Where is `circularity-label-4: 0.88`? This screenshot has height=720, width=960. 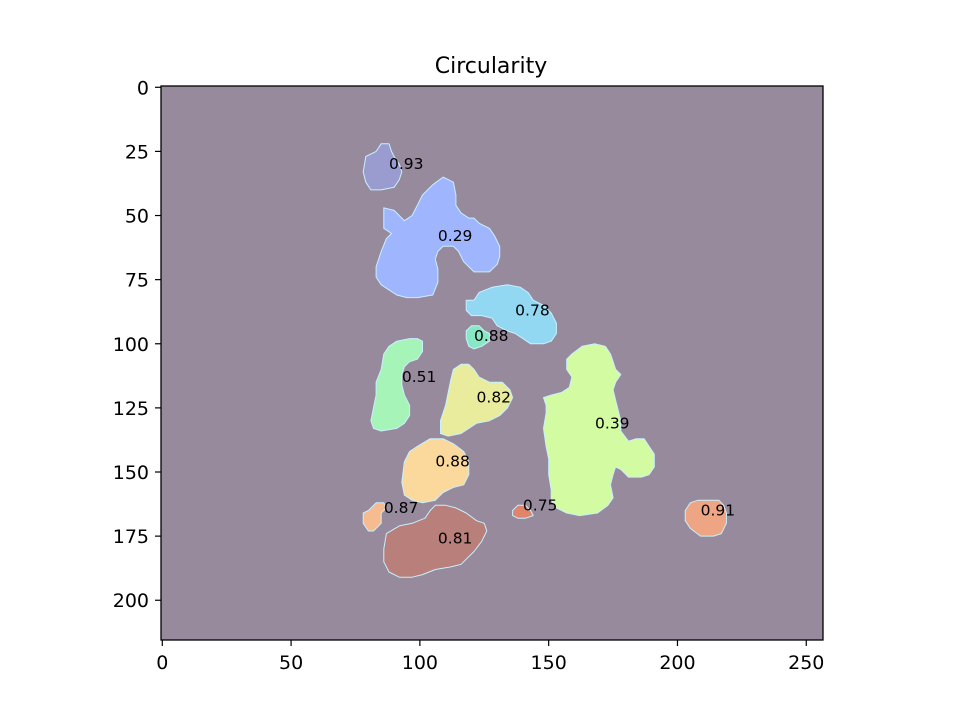
circularity-label-4: 0.88 is located at coordinates (491, 336).